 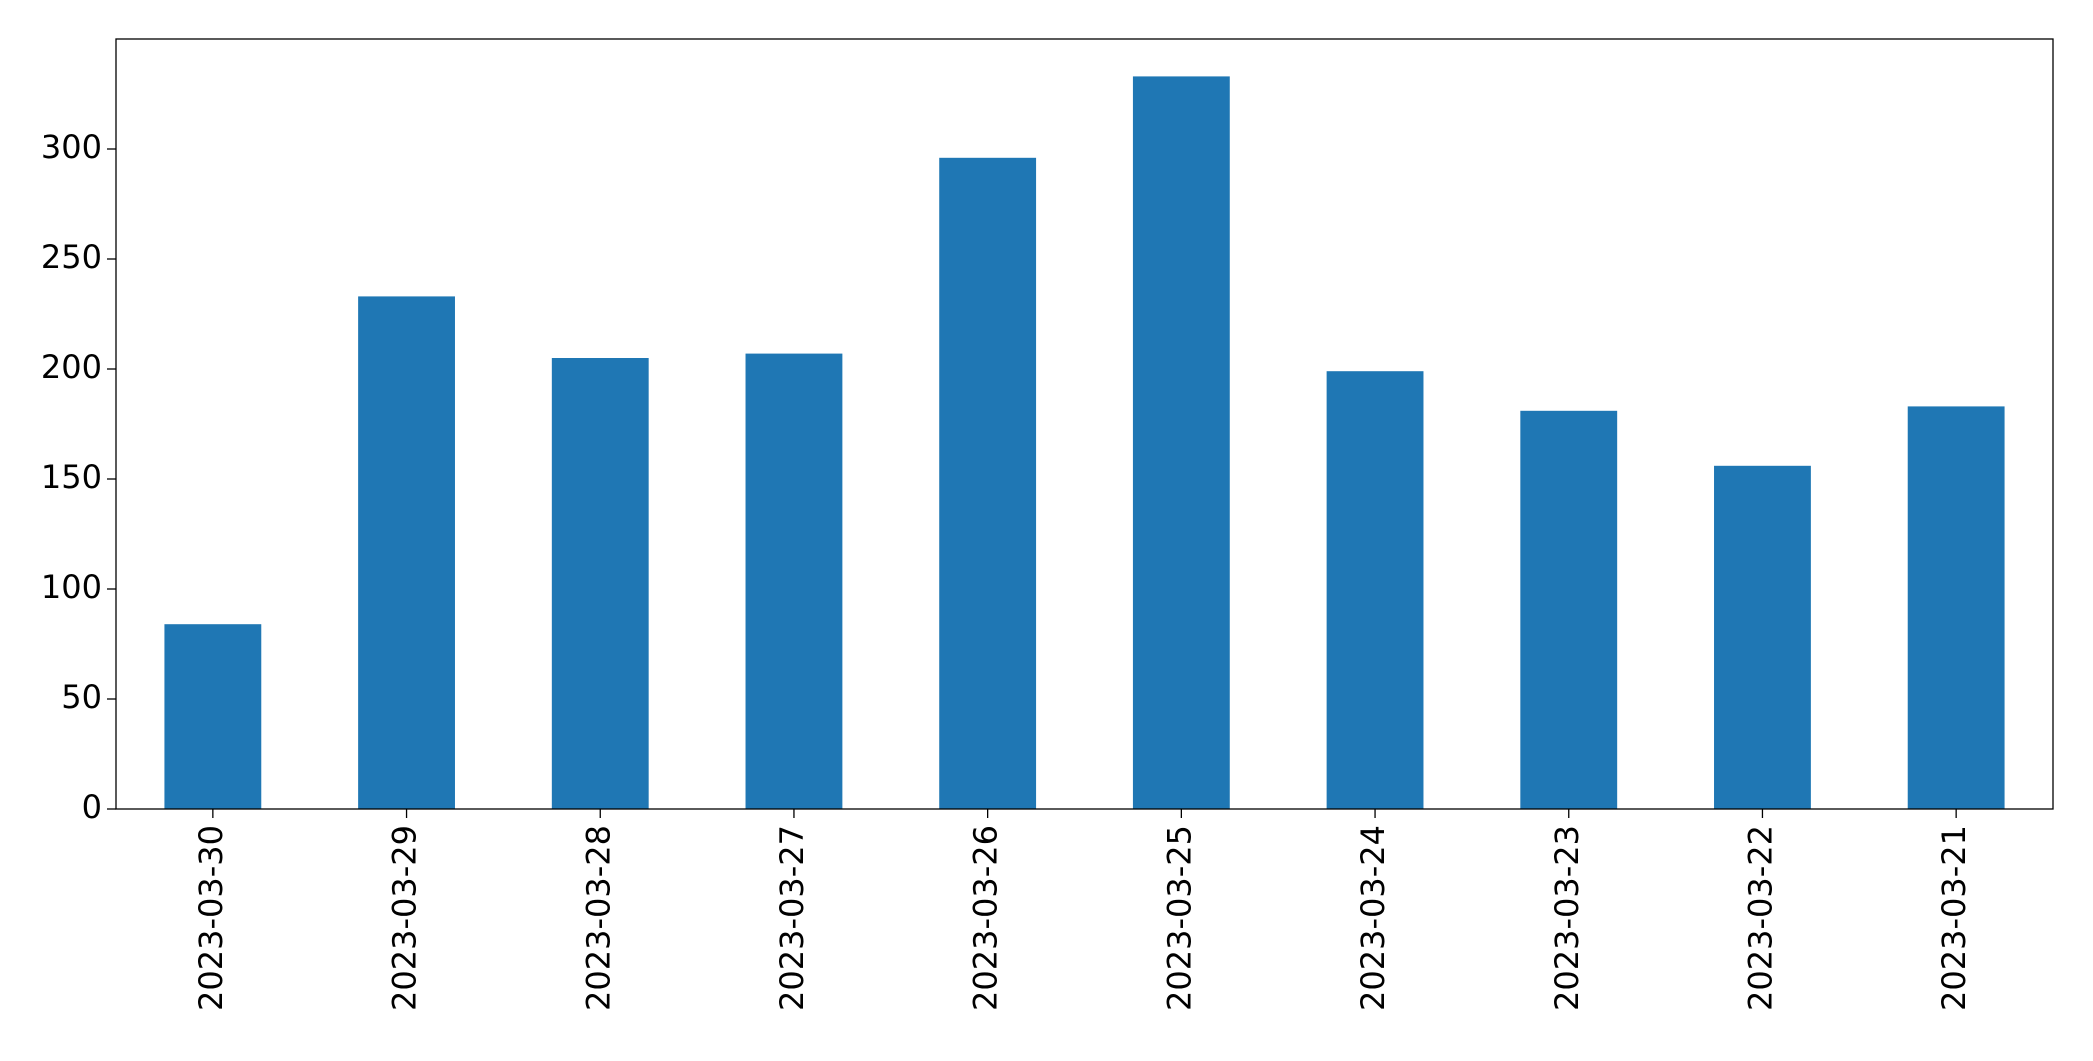 What do you see at coordinates (71, 257) in the screenshot?
I see `y-tick-label: 250` at bounding box center [71, 257].